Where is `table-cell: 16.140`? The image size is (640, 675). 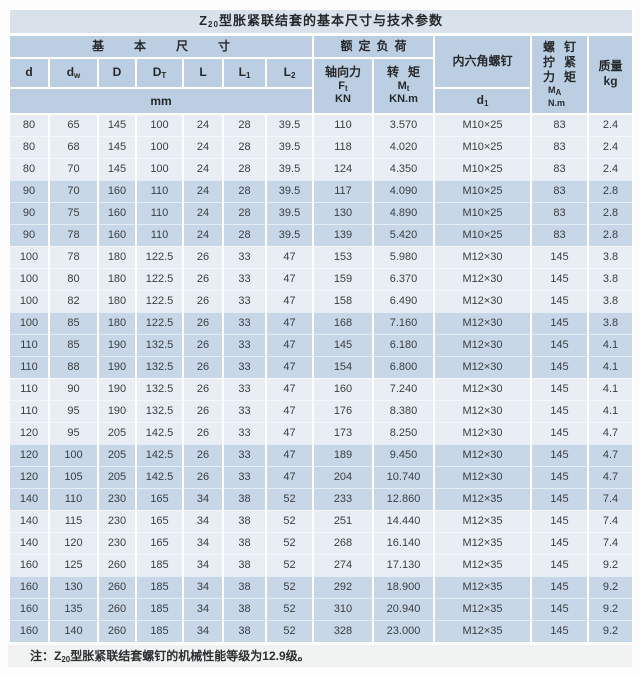
table-cell: 16.140 is located at coordinates (403, 542).